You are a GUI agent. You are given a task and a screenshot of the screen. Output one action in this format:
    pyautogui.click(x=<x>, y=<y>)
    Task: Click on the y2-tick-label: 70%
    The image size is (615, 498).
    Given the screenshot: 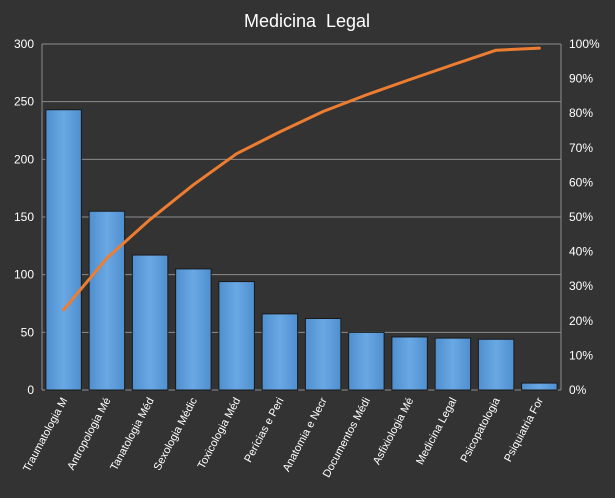 What is the action you would take?
    pyautogui.click(x=581, y=148)
    